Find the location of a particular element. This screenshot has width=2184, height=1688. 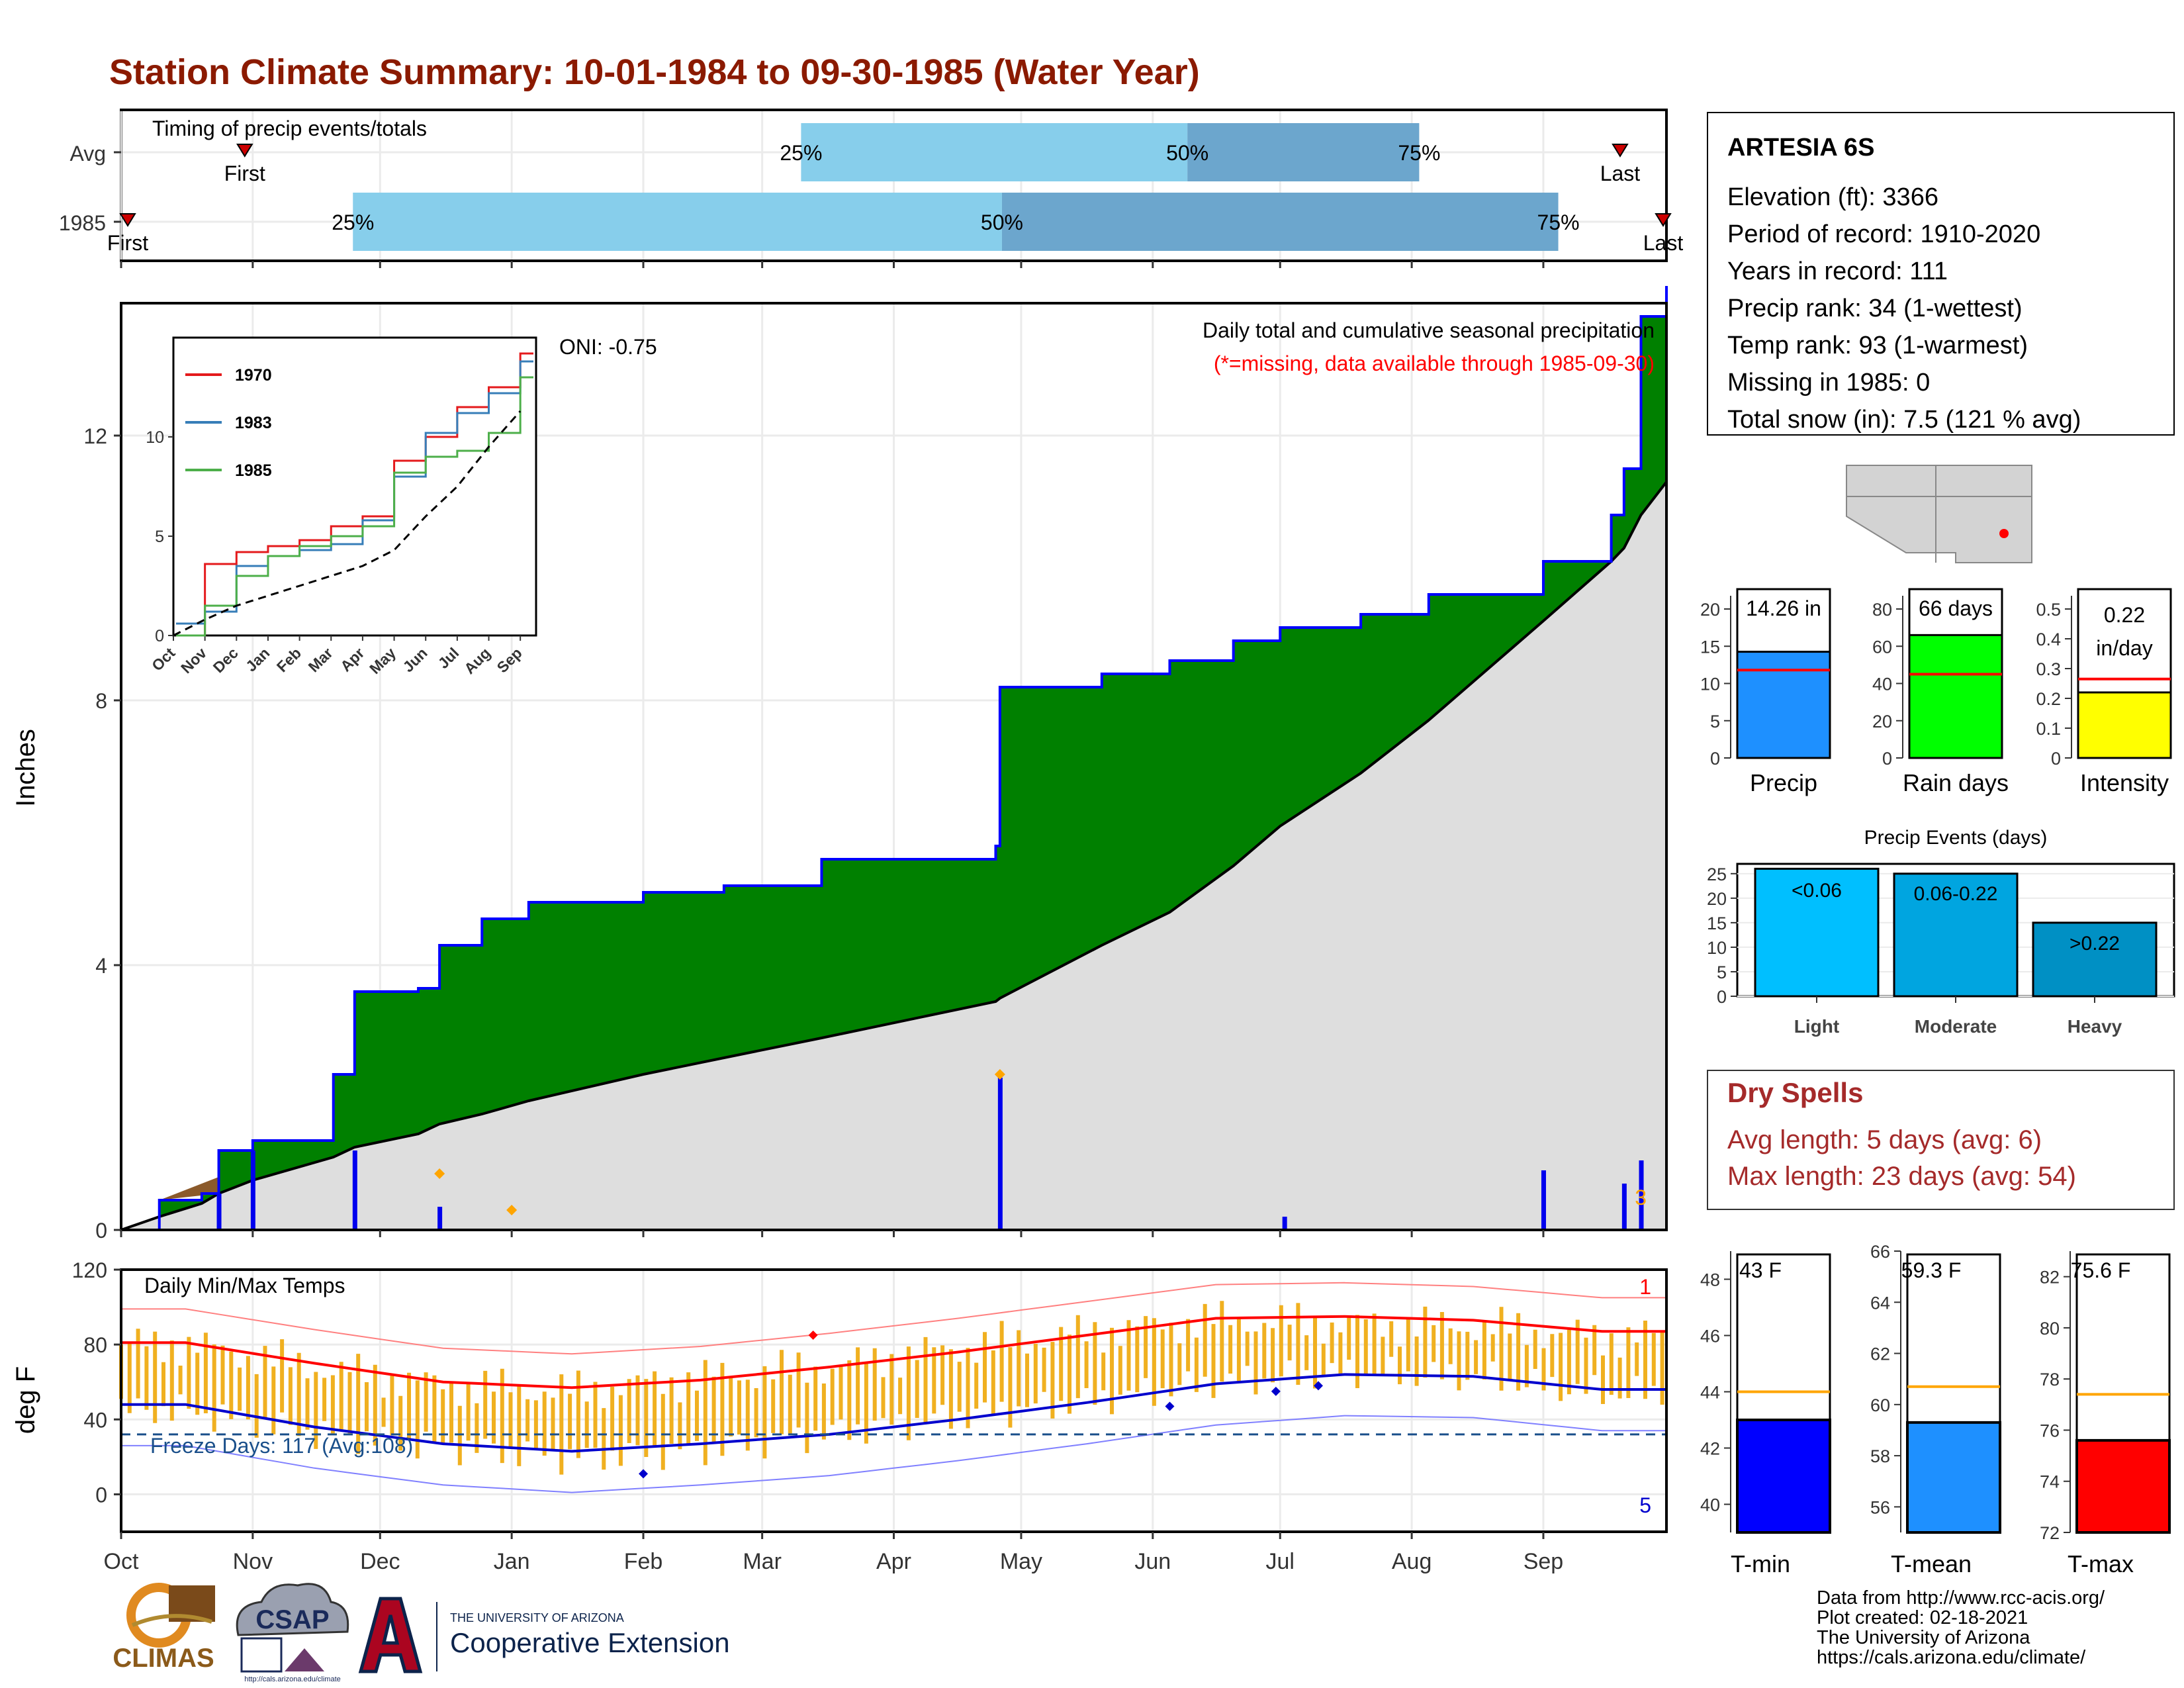

locator-map is located at coordinates (1939, 513).